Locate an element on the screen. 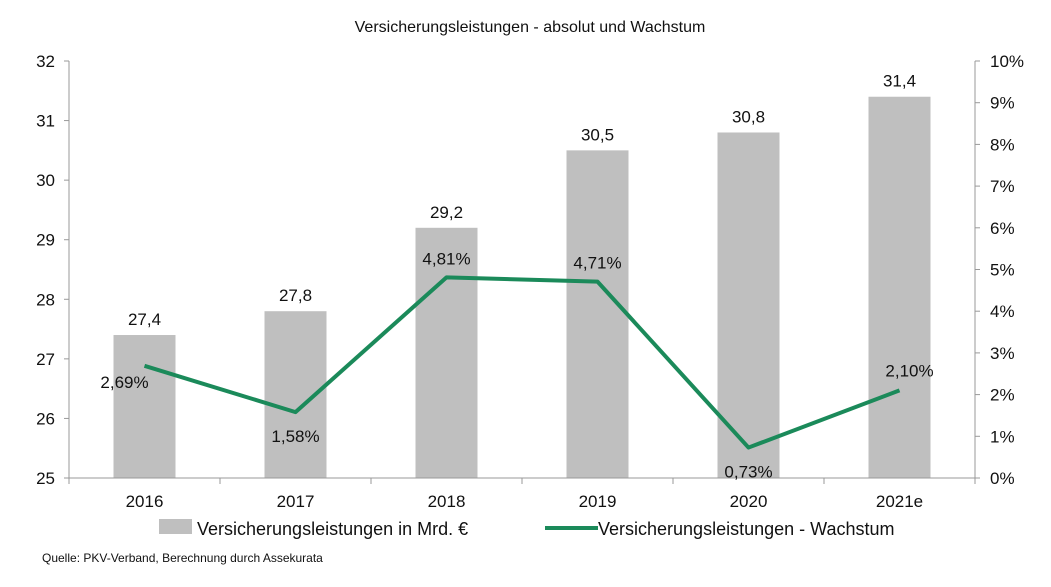 This screenshot has height=587, width=1051. y-right-tick-label: 2% is located at coordinates (1002, 395).